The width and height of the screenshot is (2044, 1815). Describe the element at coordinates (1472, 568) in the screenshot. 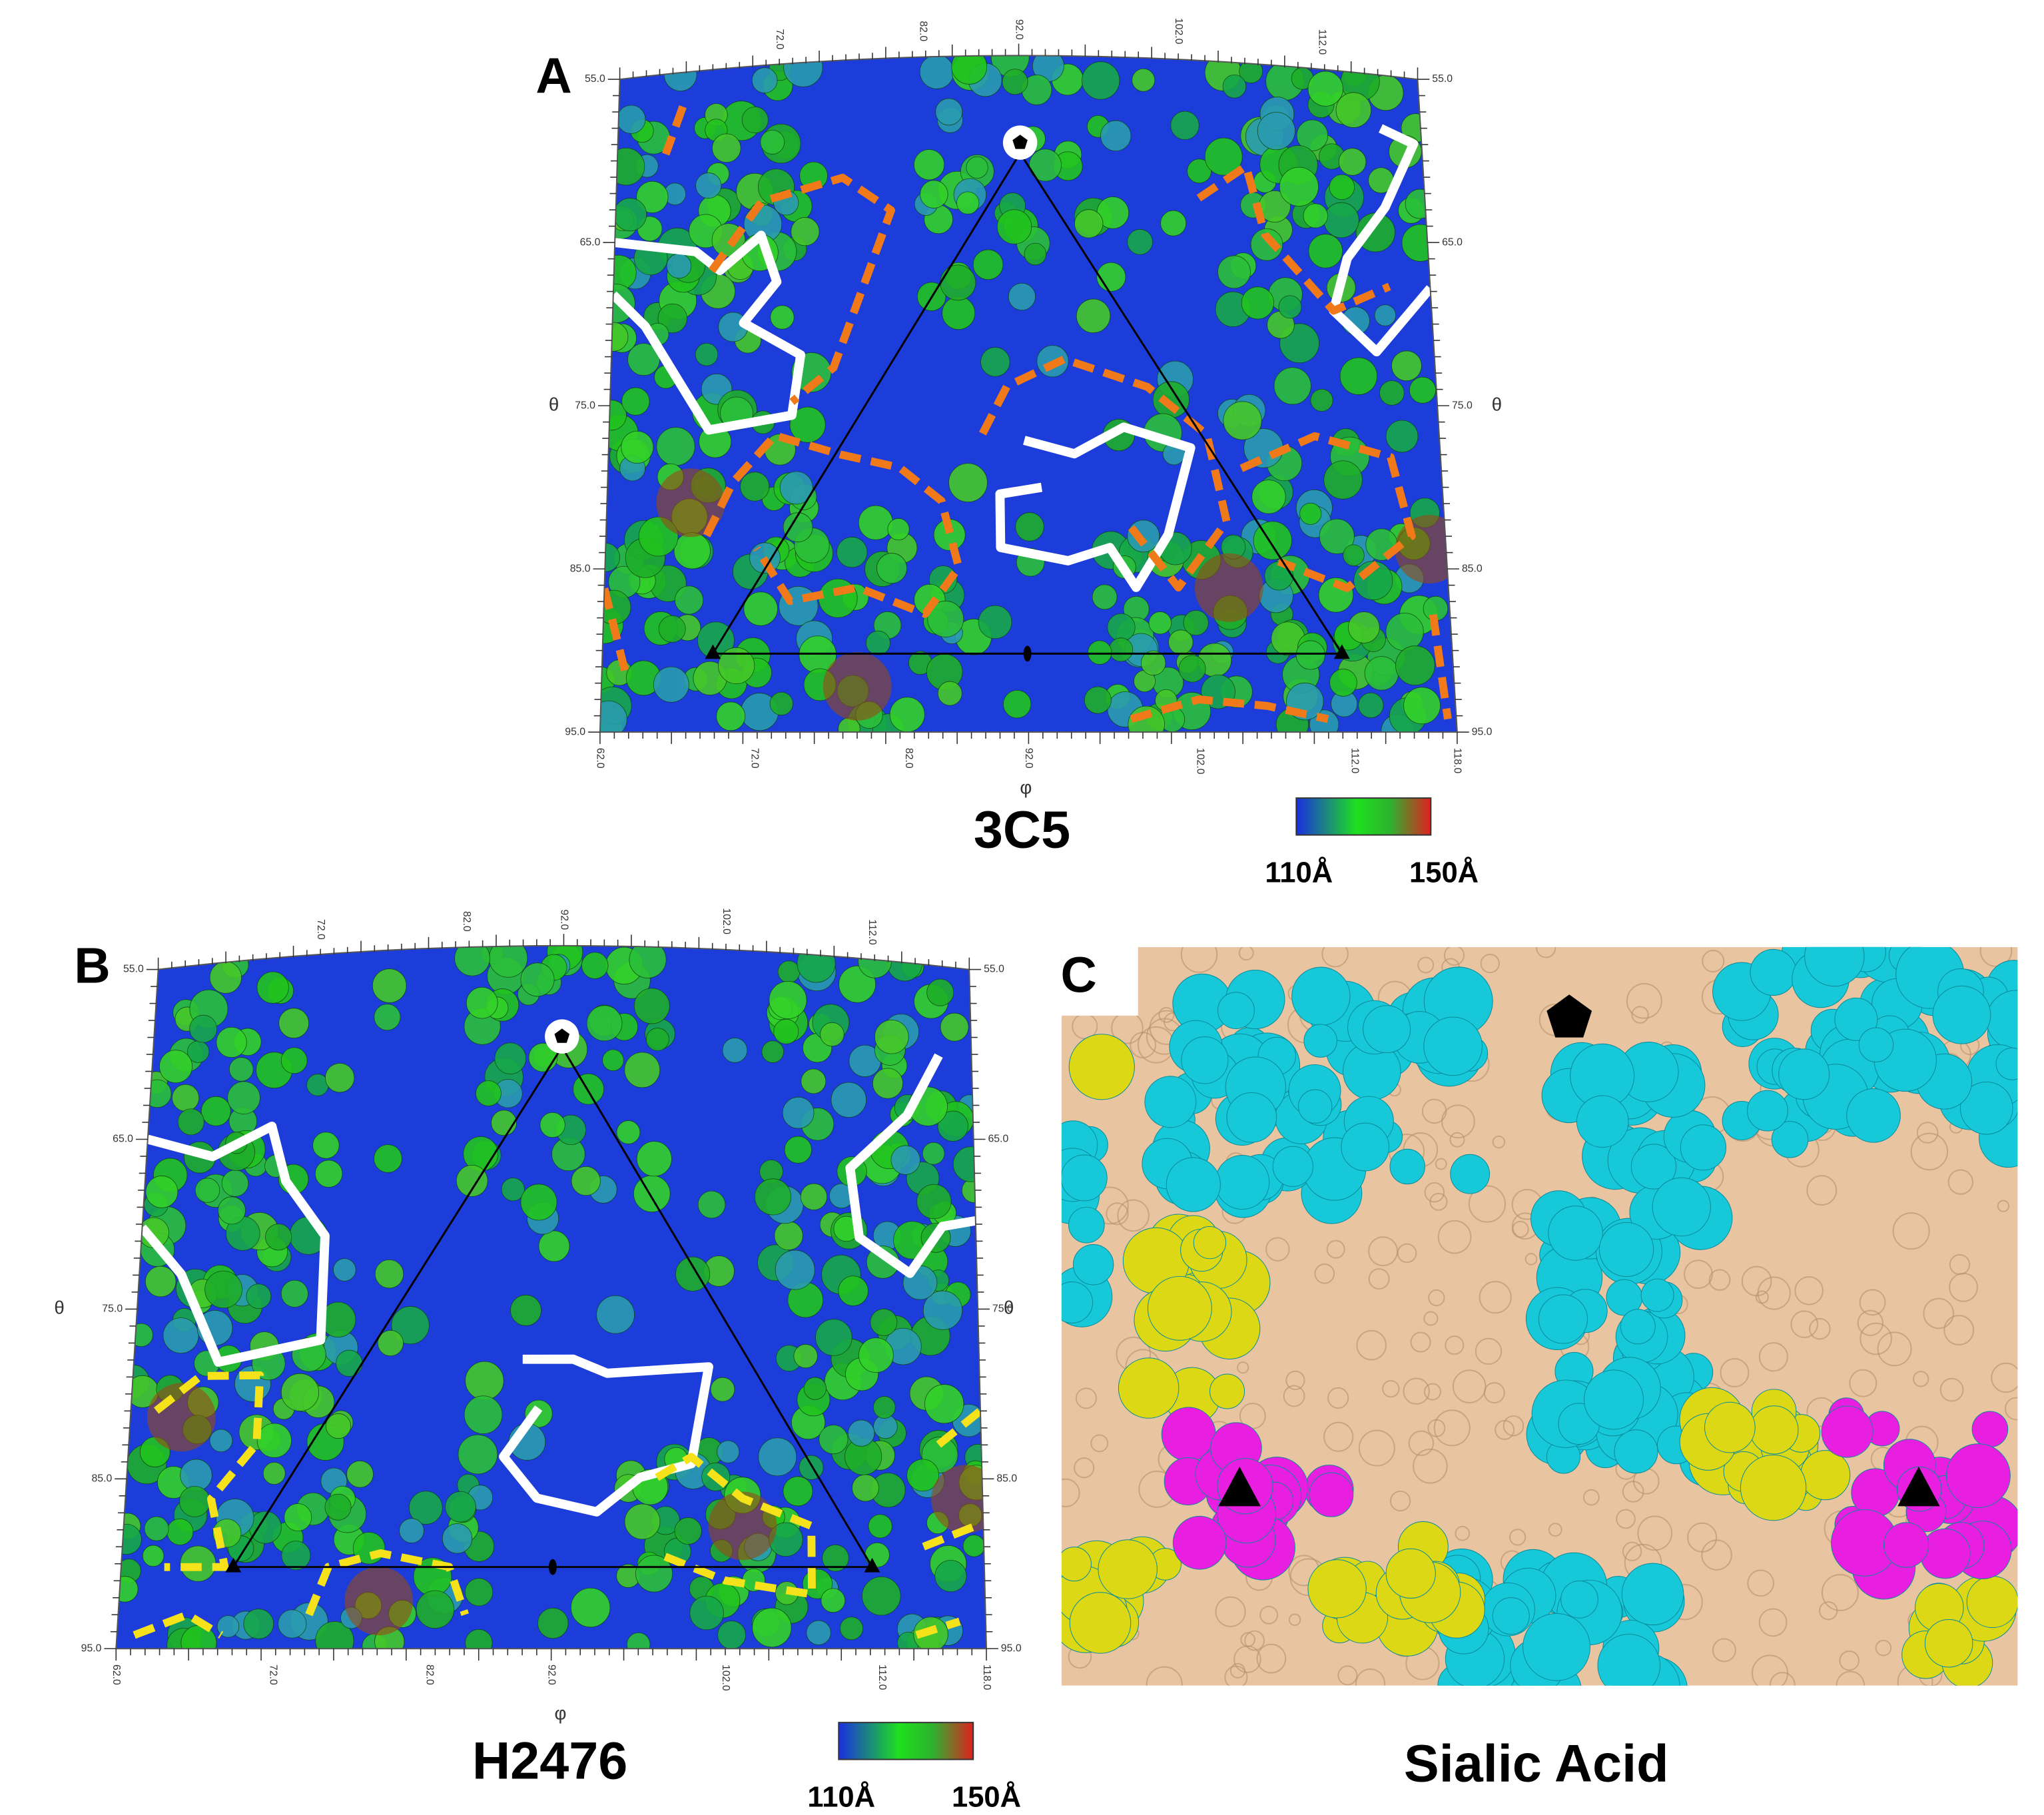

I see `theta-tick-label: 85.0` at that location.